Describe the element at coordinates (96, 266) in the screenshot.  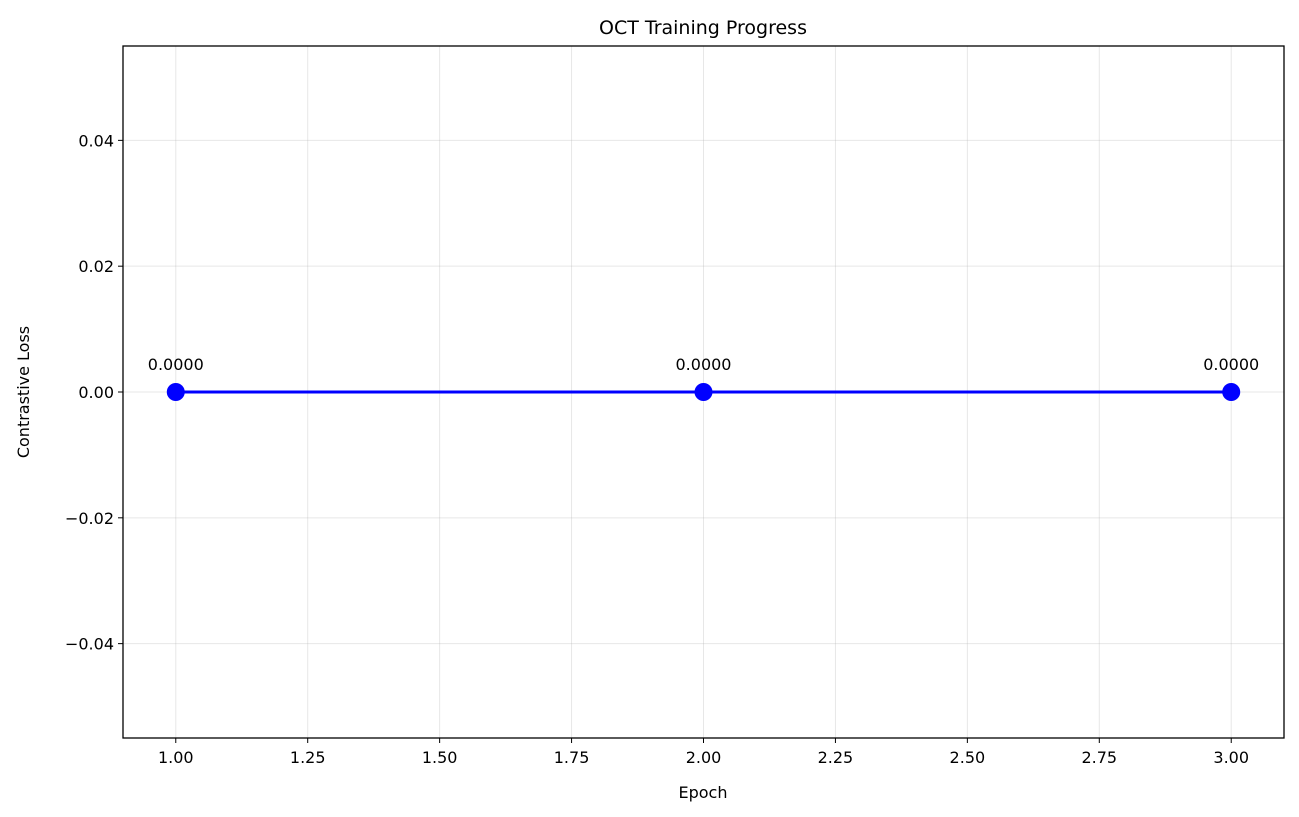
I see `y-tick-label: 0.02` at that location.